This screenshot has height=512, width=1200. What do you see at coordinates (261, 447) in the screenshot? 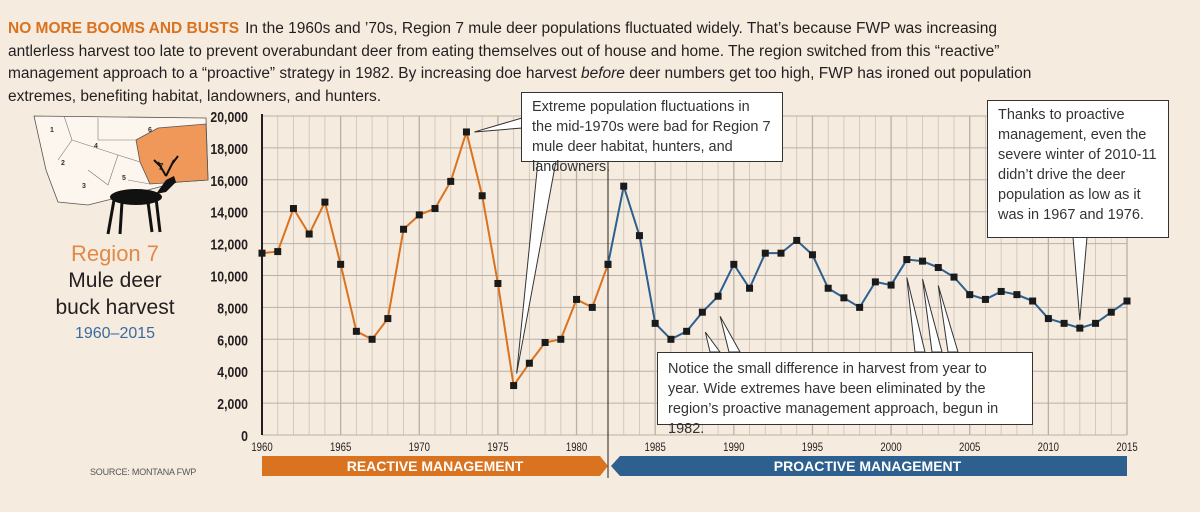
I see `x-tick-label: 1960` at bounding box center [261, 447].